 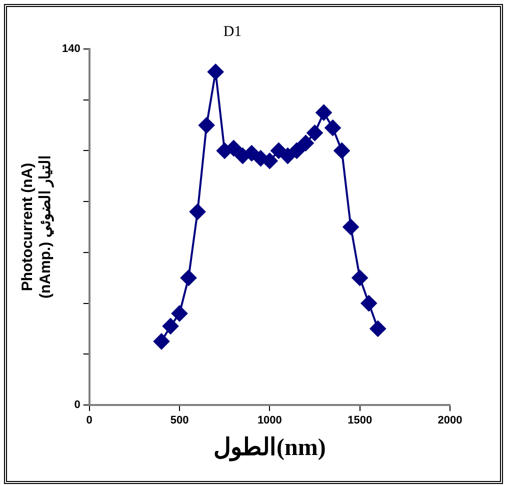 I want to click on chart-title: D1, so click(x=232, y=32).